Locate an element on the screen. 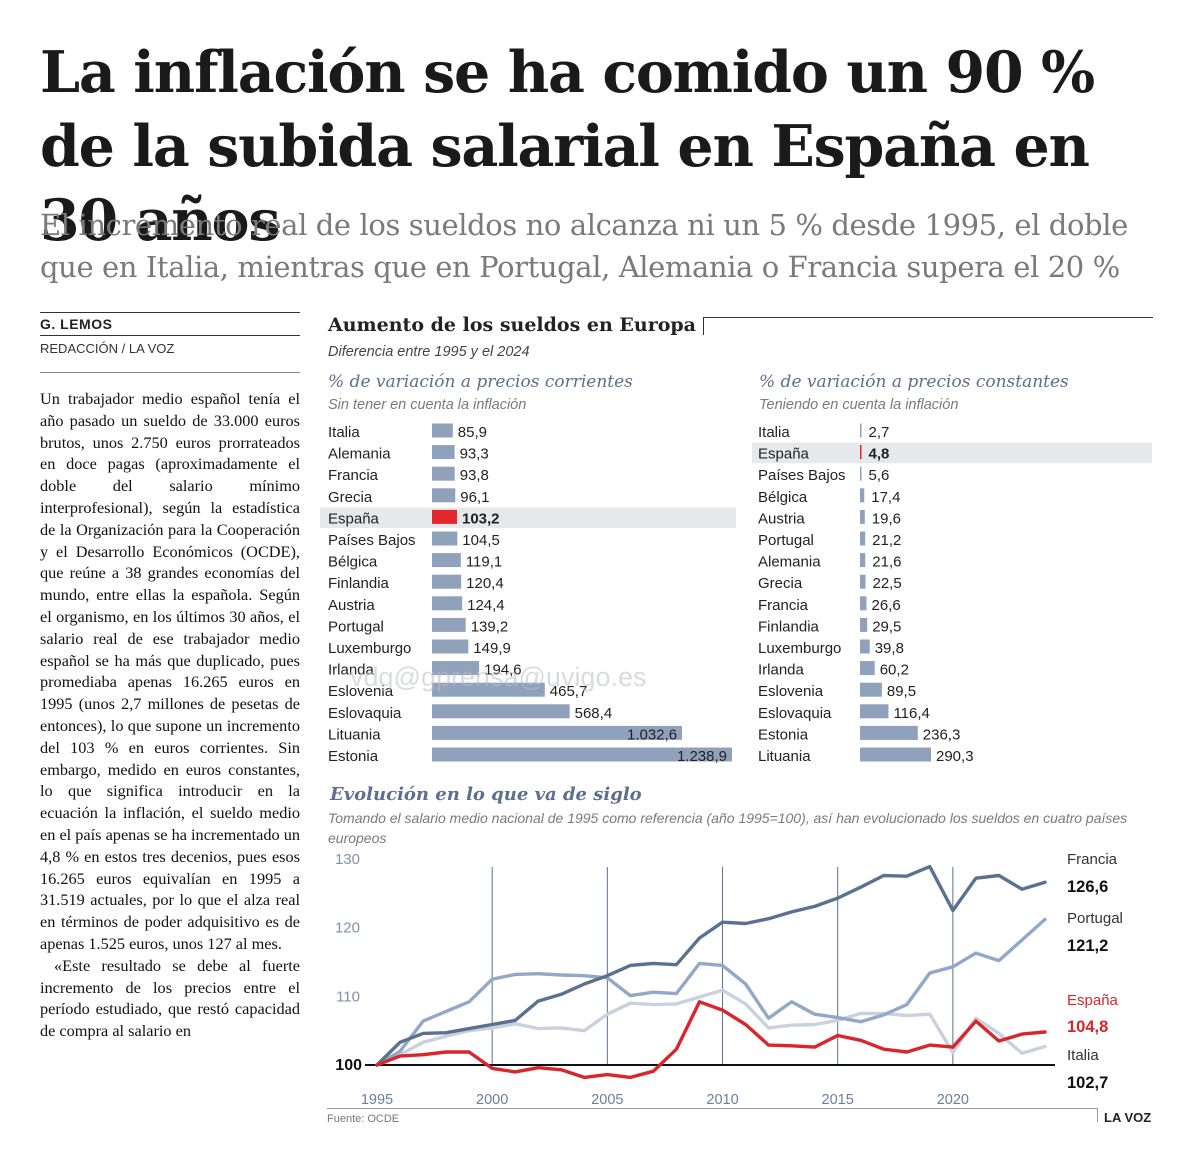  y-tick-label-120: 120 is located at coordinates (347, 928).